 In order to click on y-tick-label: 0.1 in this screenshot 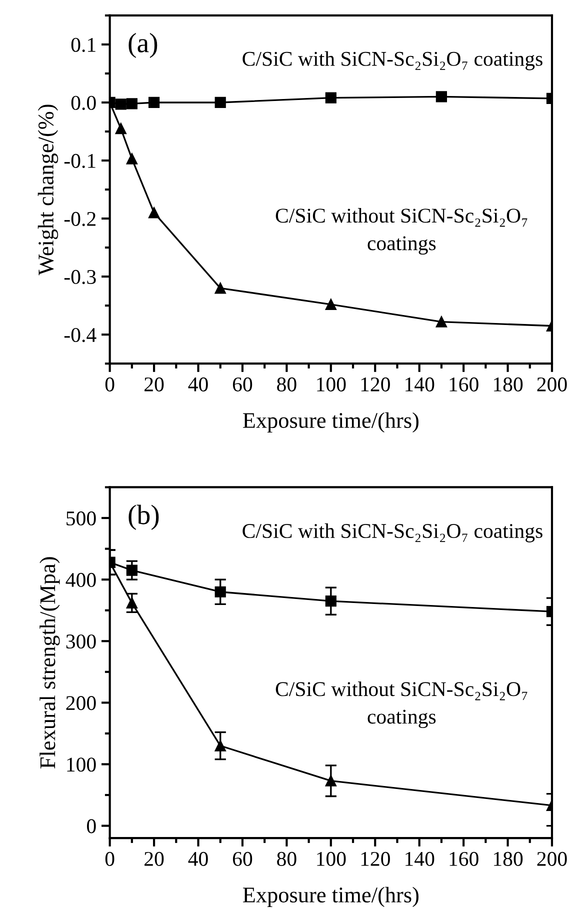, I will do `click(83, 45)`.